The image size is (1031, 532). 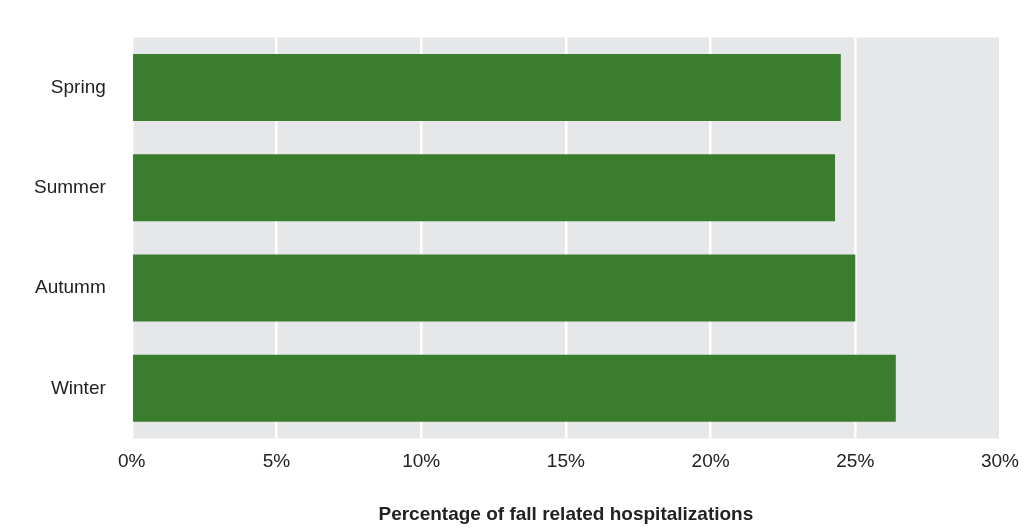 What do you see at coordinates (70, 287) in the screenshot?
I see `y-tick-label: Autumm` at bounding box center [70, 287].